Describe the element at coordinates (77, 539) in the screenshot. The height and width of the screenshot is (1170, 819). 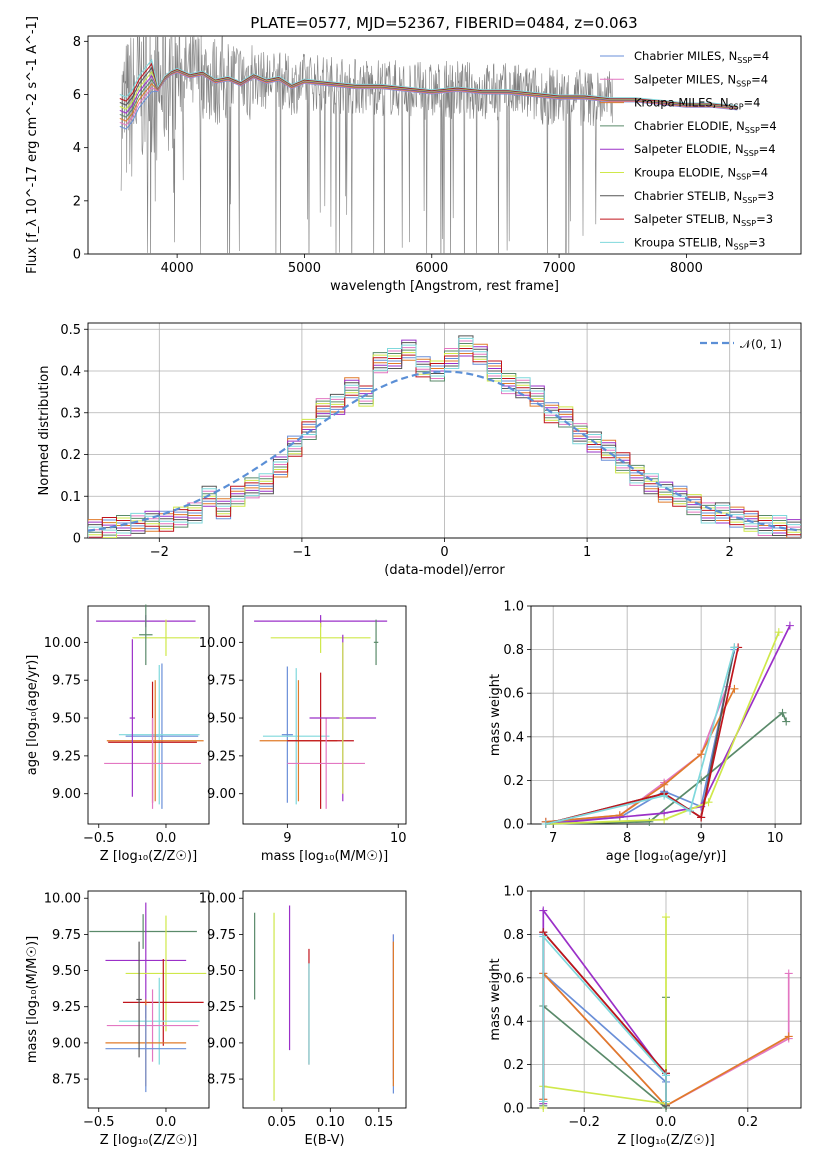
I see `y-tick-label: 0` at that location.